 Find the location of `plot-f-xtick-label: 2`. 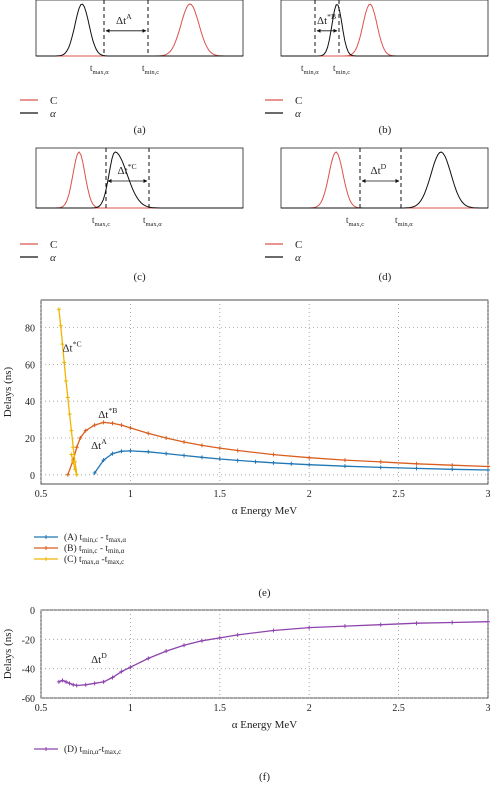

plot-f-xtick-label: 2 is located at coordinates (309, 708).